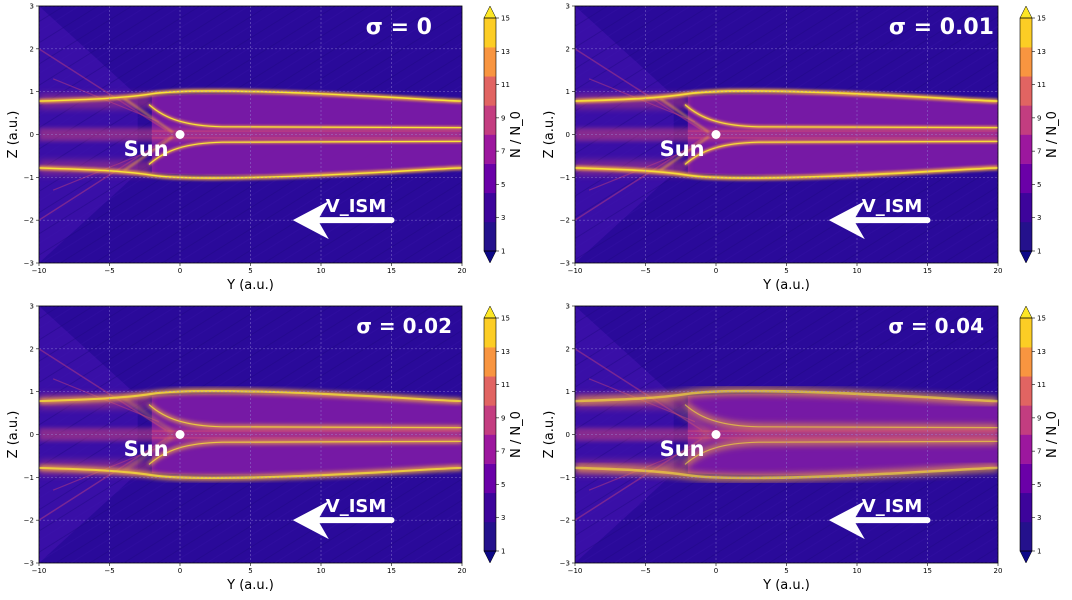 The image size is (1072, 600). What do you see at coordinates (786, 173) in the screenshot?
I see `lower-wing` at bounding box center [786, 173].